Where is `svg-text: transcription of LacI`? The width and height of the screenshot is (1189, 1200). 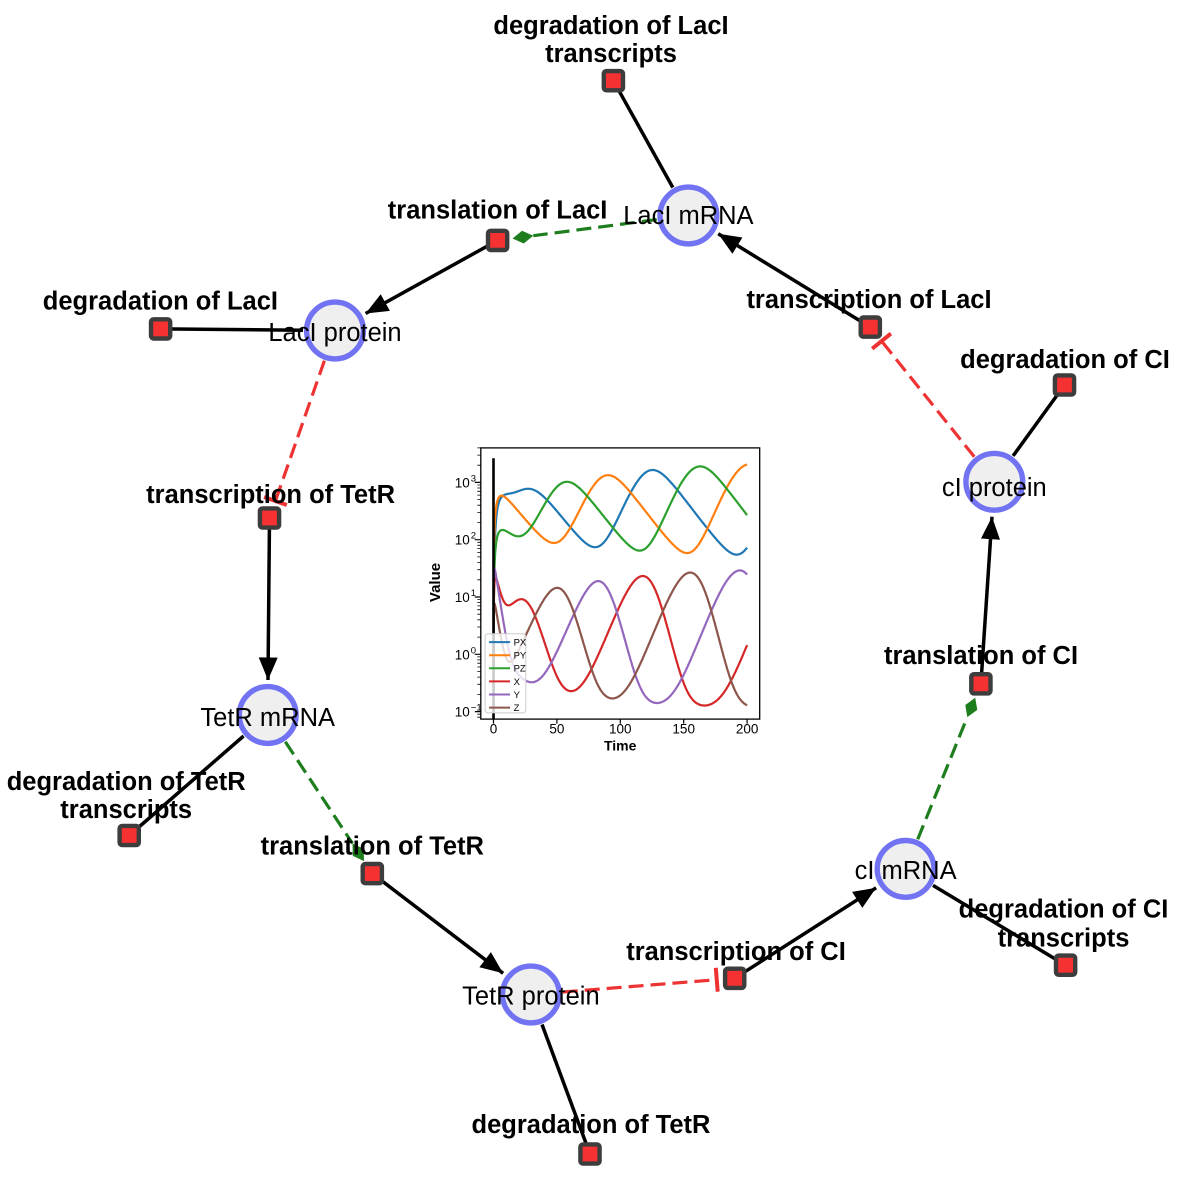 svg-text: transcription of LacI is located at coordinates (868, 300).